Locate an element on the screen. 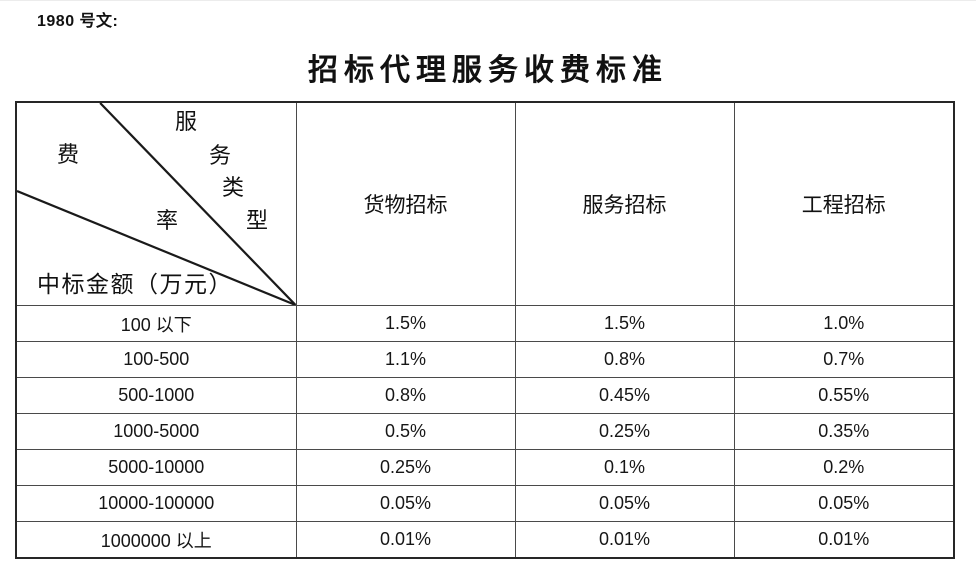 The image size is (976, 582). corner-label-service-type-char: 类 is located at coordinates (233, 187).